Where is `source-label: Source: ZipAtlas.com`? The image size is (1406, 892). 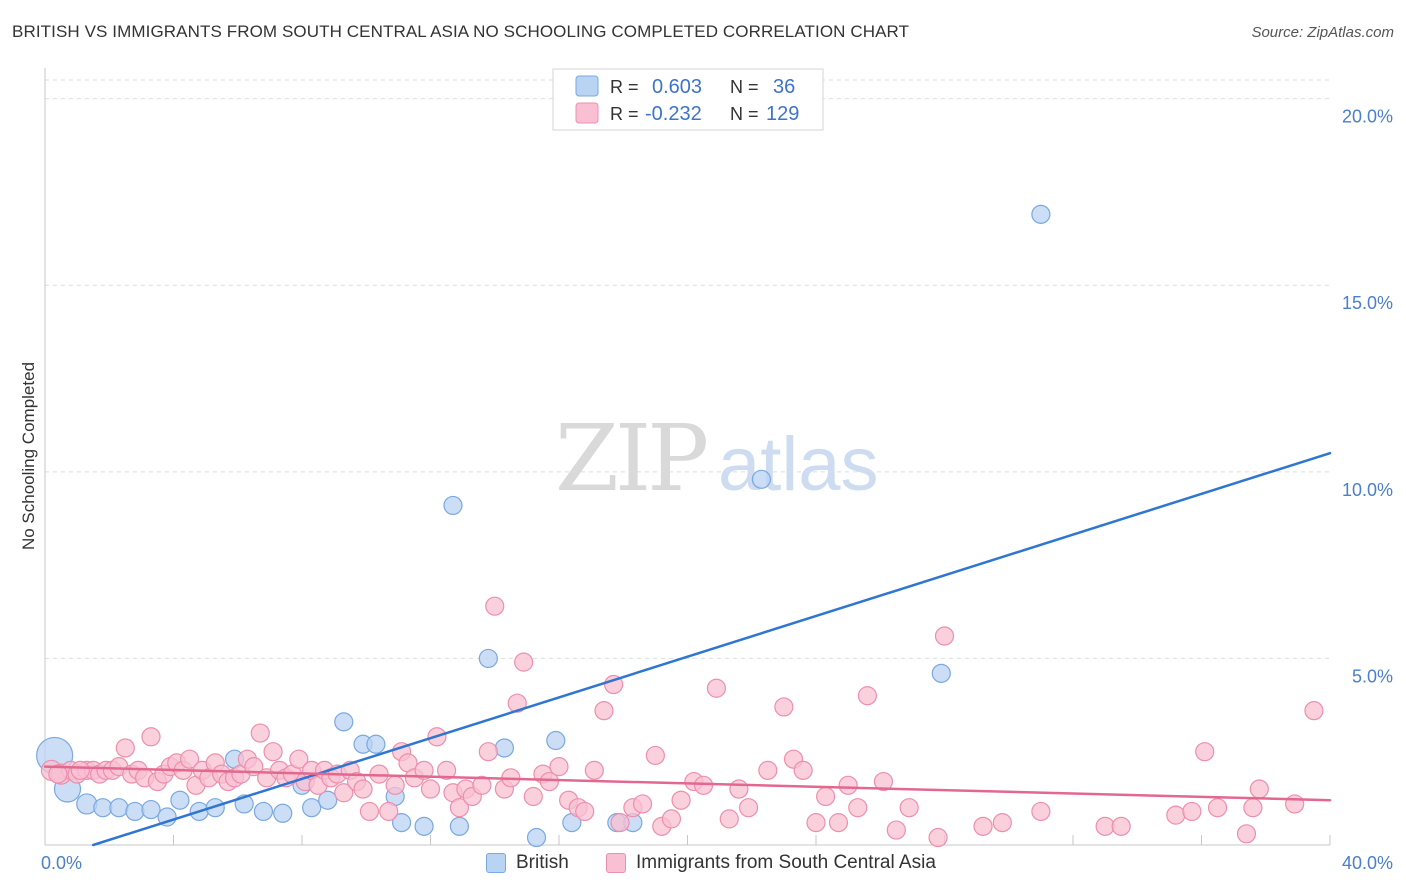
source-label: Source: ZipAtlas.com is located at coordinates (1322, 32).